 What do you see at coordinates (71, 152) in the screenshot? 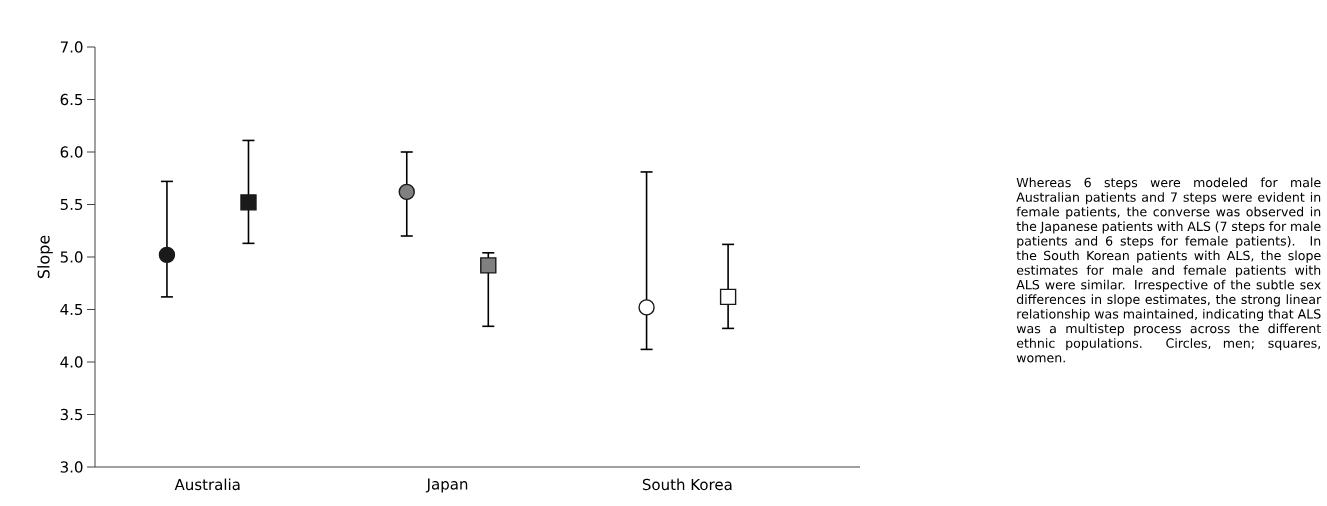
I see `y-tick-label: 6.0` at bounding box center [71, 152].